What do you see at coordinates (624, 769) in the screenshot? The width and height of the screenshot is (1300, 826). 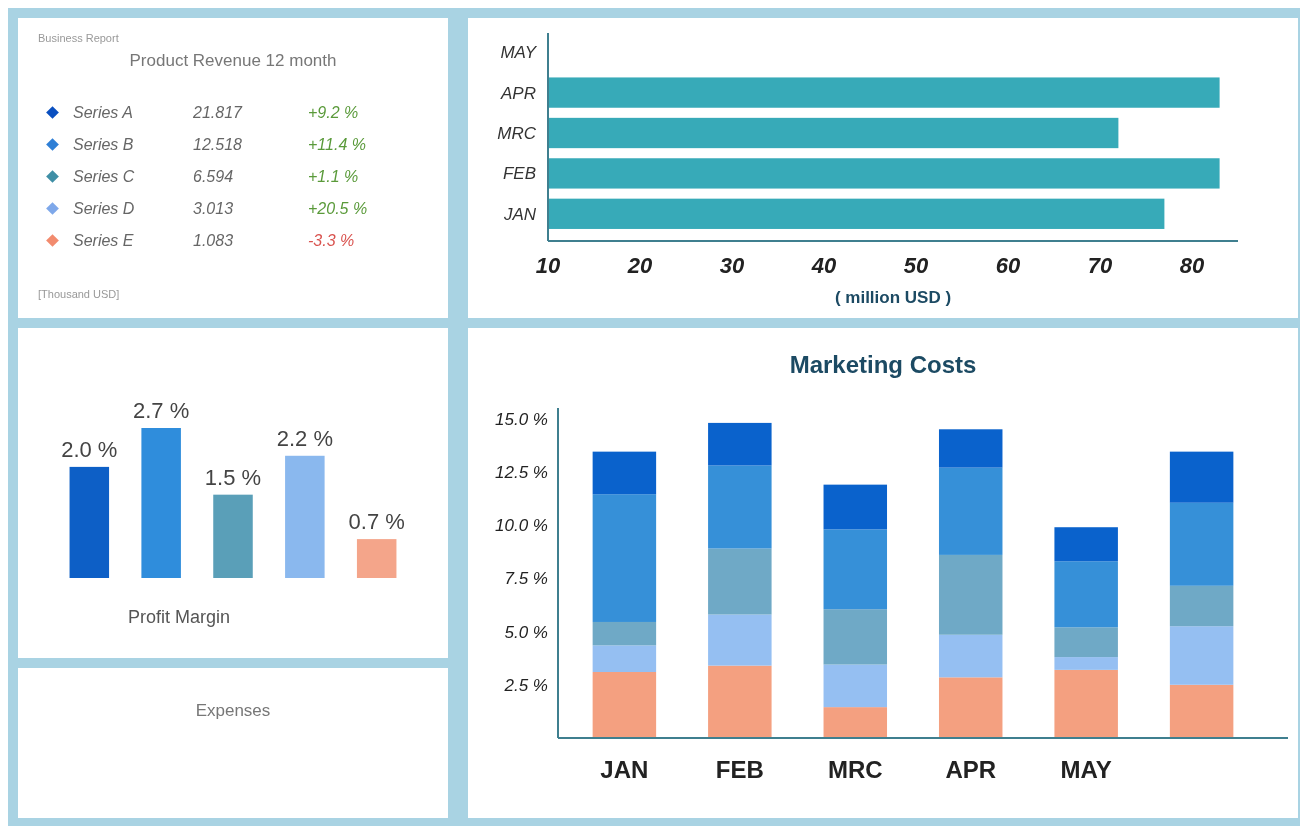 I see `x-tick-label: JAN` at bounding box center [624, 769].